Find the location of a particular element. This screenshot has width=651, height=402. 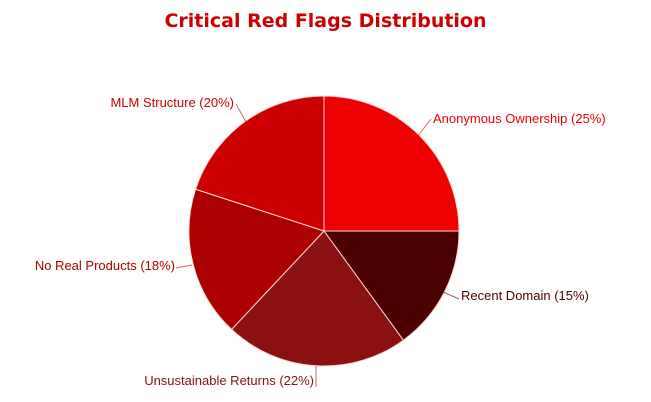

slice-label: Recent Domain (15%) is located at coordinates (525, 295).